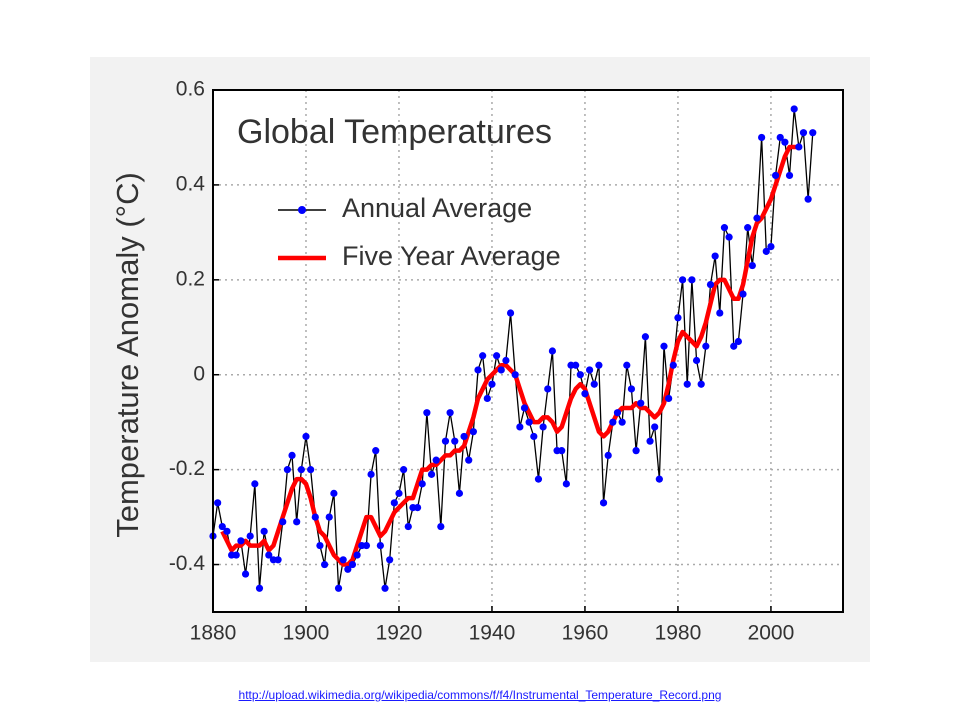 The image size is (960, 720). What do you see at coordinates (213, 633) in the screenshot?
I see `x-tick-label: 1880` at bounding box center [213, 633].